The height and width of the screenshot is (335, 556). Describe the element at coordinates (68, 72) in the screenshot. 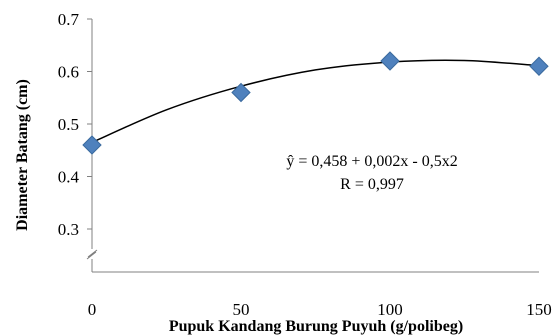

I see `y-tick-label: 0.6` at that location.